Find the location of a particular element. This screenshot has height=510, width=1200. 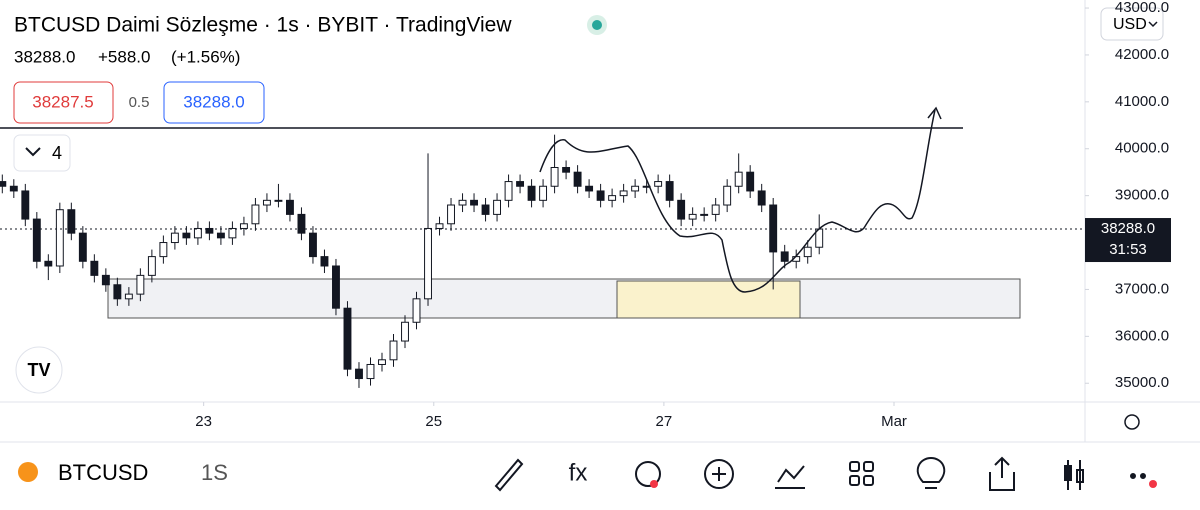

x-tick-label: 27 is located at coordinates (664, 421).